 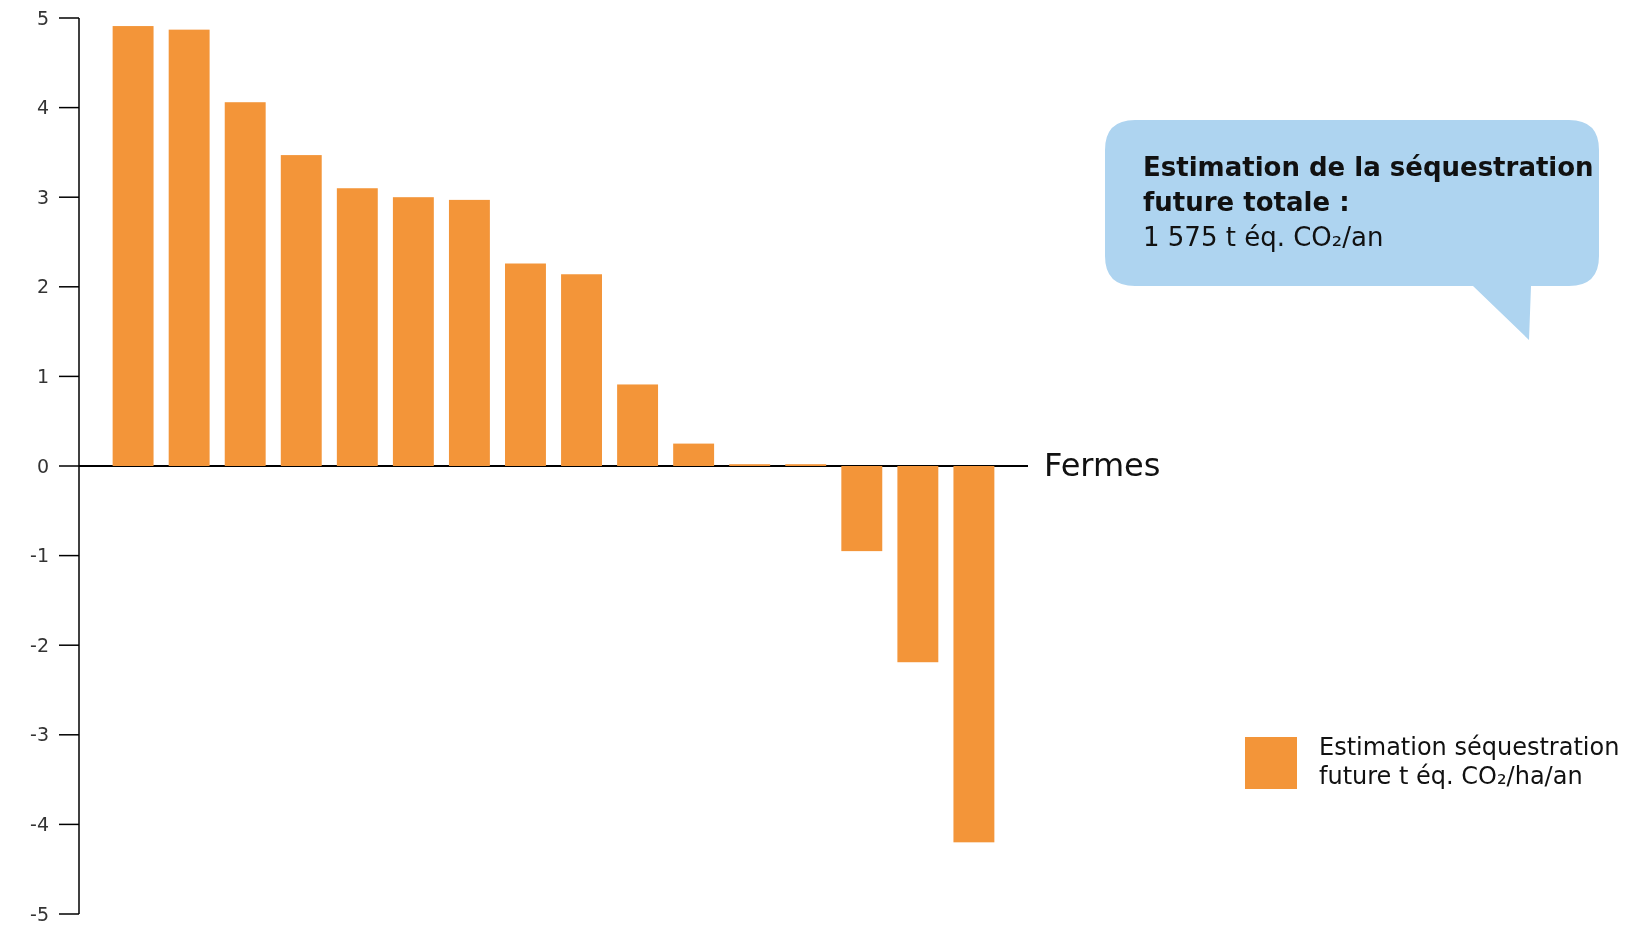 What do you see at coordinates (1263, 237) in the screenshot?
I see `text: 1 575 t éq. CO₂/an` at bounding box center [1263, 237].